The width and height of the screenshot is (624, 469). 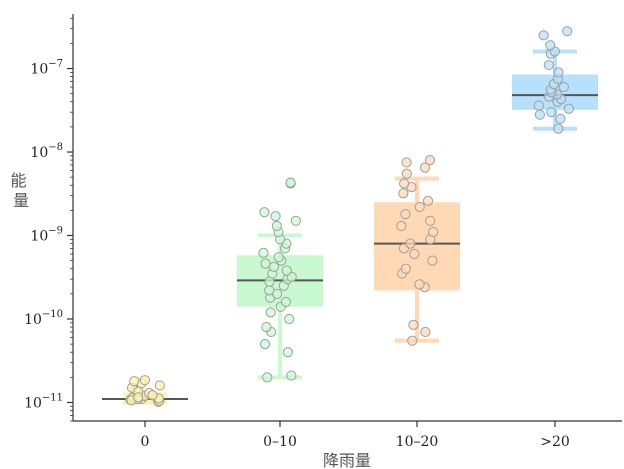 I want to click on x-tick-label: 0–10, so click(x=280, y=442).